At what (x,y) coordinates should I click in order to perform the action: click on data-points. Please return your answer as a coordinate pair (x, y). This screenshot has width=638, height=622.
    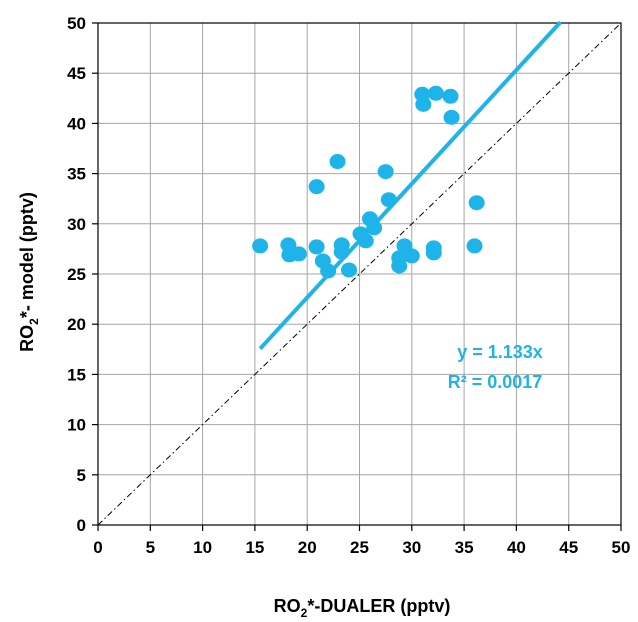
    Looking at the image, I should click on (368, 182).